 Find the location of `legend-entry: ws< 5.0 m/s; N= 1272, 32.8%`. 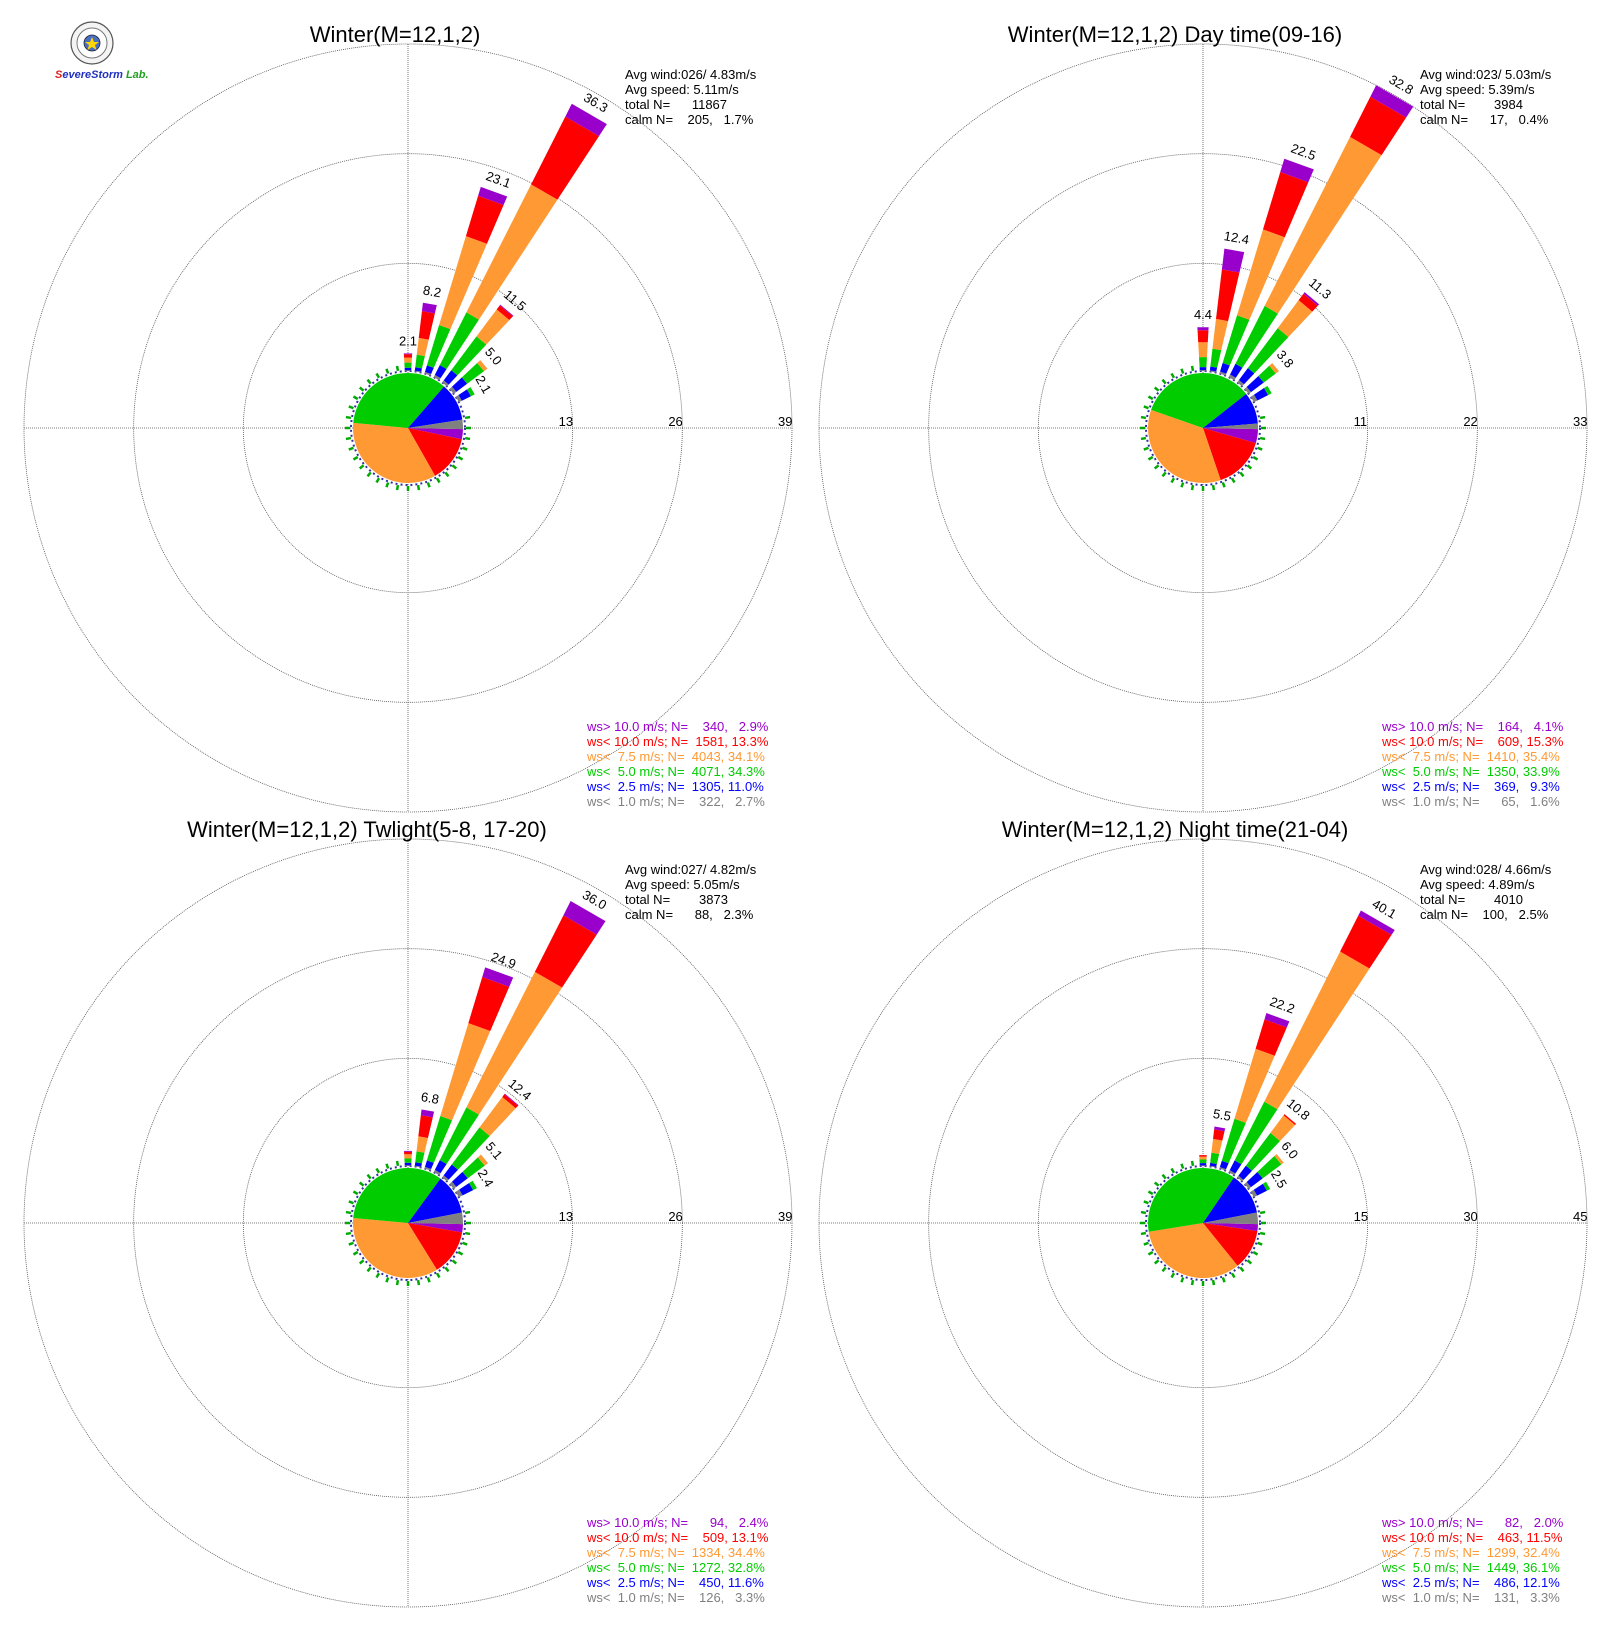

legend-entry: ws< 5.0 m/s; N= 1272, 32.8% is located at coordinates (675, 1567).